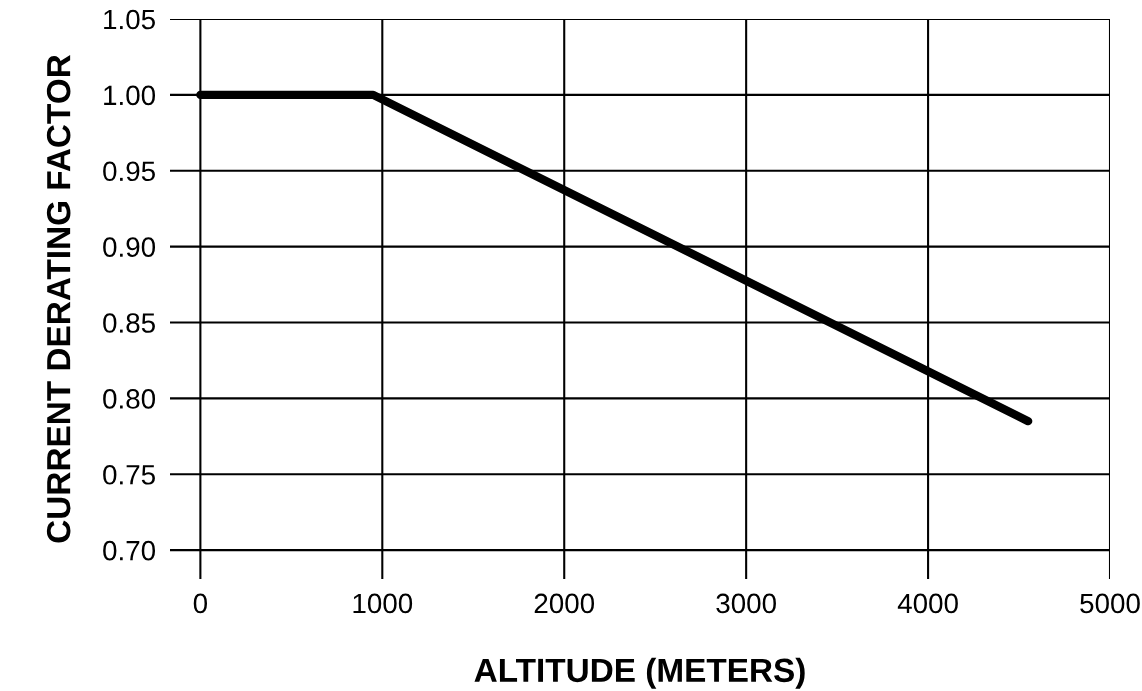  I want to click on x-tick-label: 0, so click(200, 603).